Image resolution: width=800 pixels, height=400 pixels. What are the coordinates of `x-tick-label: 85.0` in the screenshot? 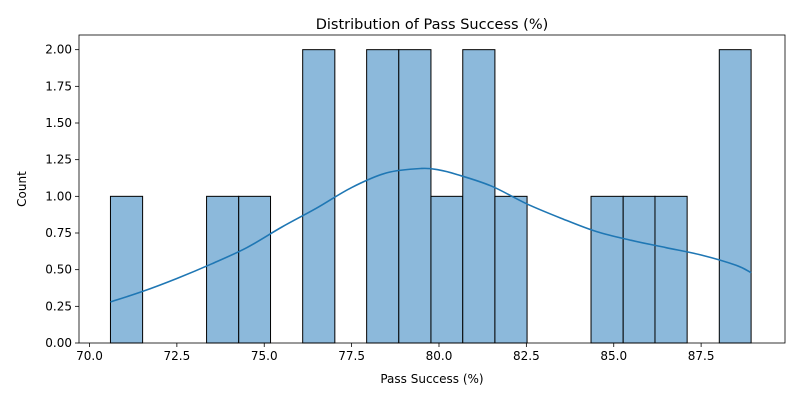 It's located at (613, 356).